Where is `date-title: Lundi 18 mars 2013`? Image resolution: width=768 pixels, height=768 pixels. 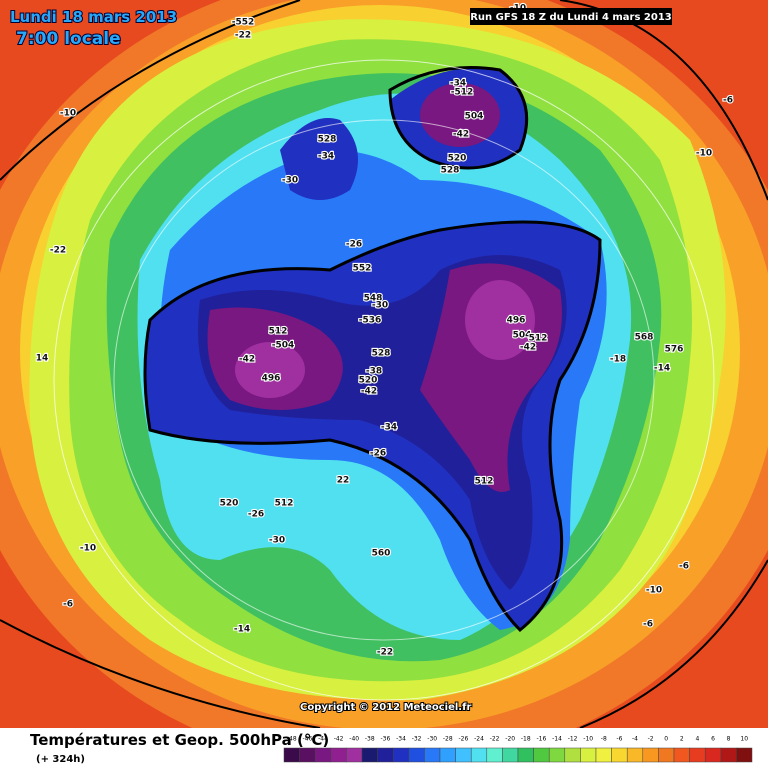
date-title: Lundi 18 mars 2013 is located at coordinates (93, 17).